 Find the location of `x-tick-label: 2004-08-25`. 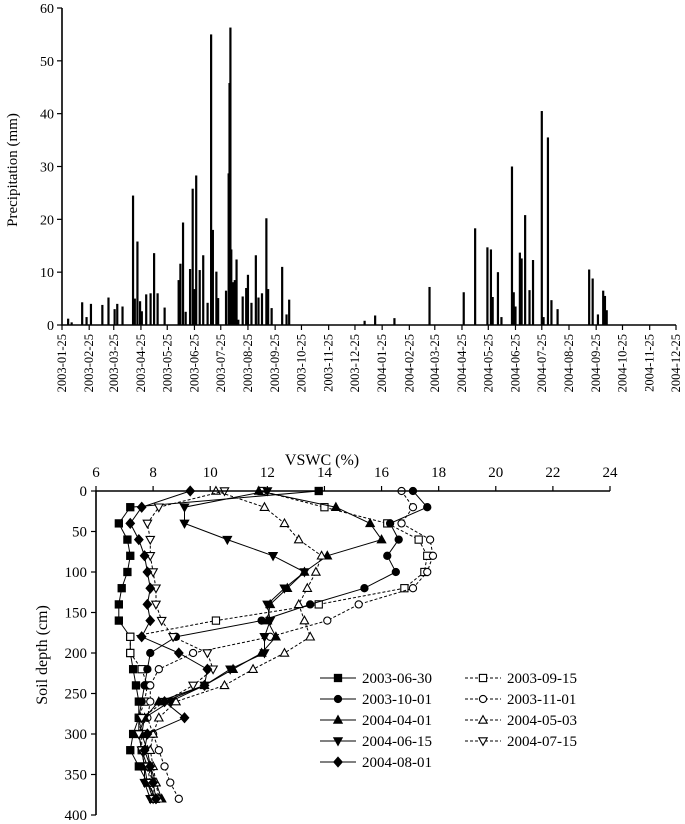

x-tick-label: 2004-08-25 is located at coordinates (569, 363).